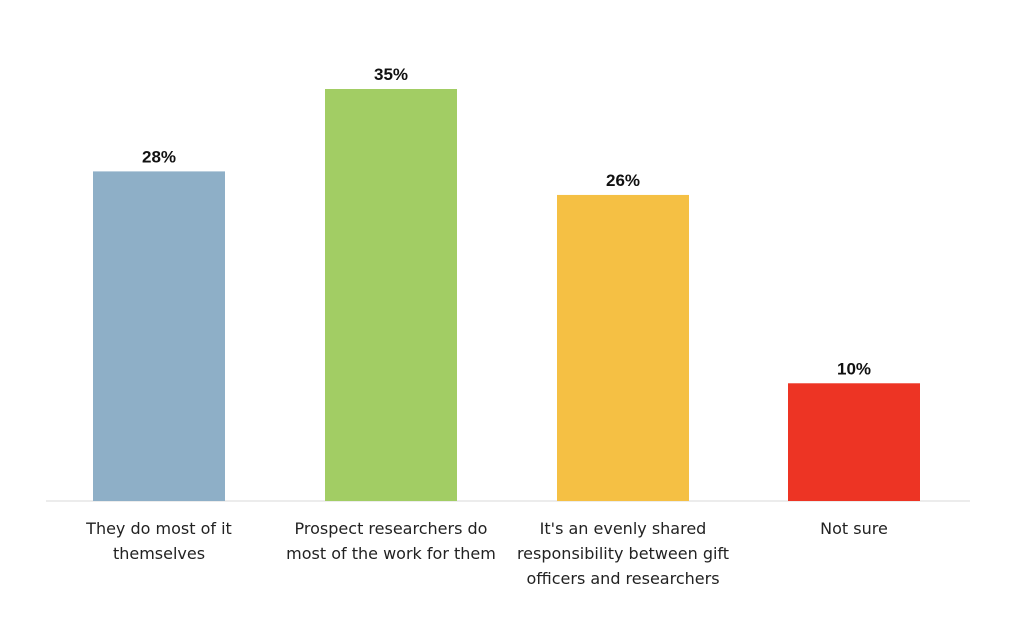 The image size is (1024, 617). Describe the element at coordinates (159, 553) in the screenshot. I see `category-label-line: themselves` at that location.